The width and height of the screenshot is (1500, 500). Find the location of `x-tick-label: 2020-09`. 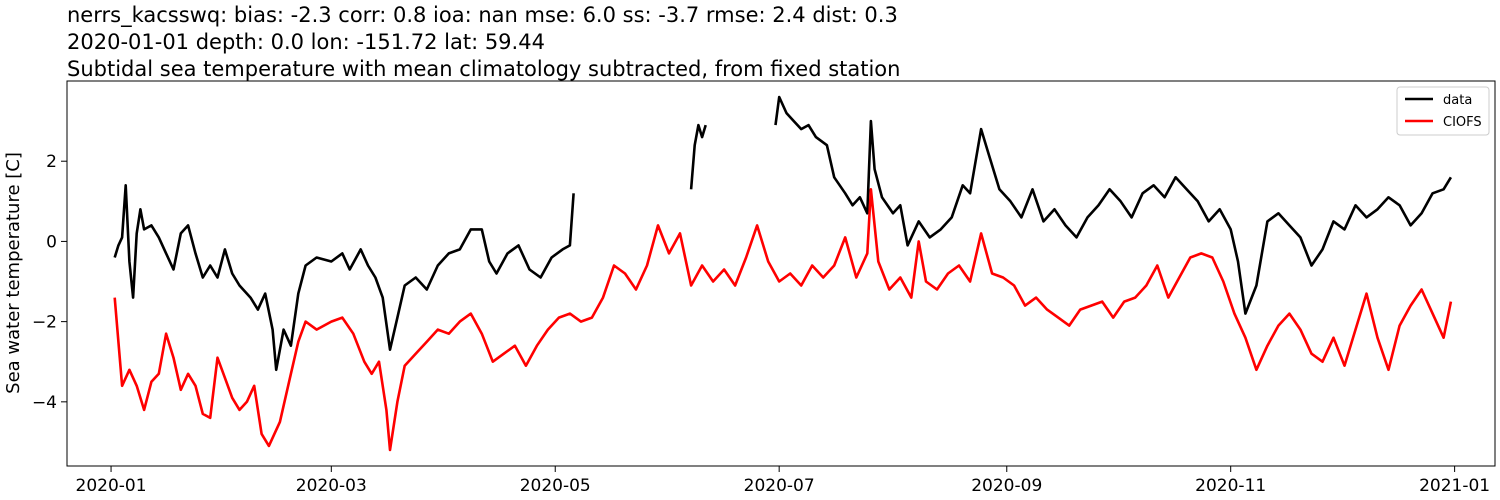

x-tick-label: 2020-09 is located at coordinates (1006, 486).